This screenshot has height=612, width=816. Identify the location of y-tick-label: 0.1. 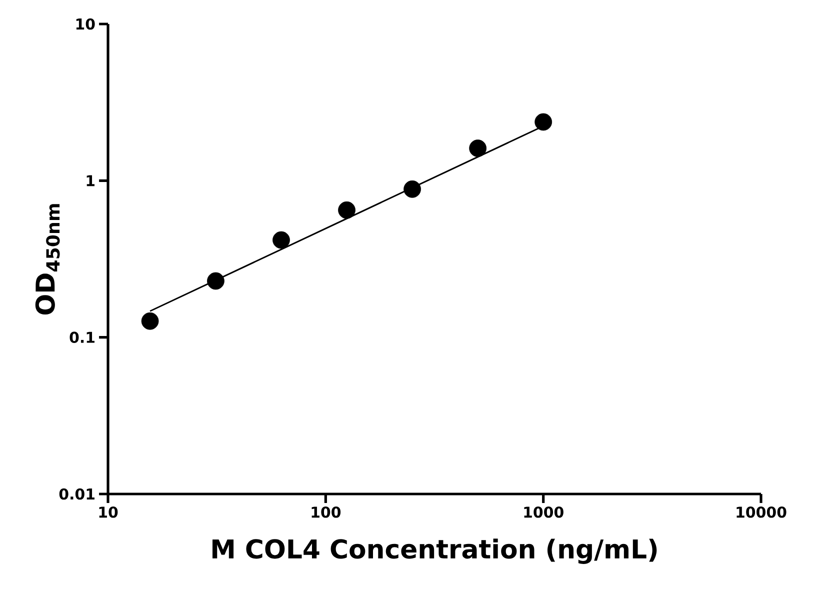
(82, 337).